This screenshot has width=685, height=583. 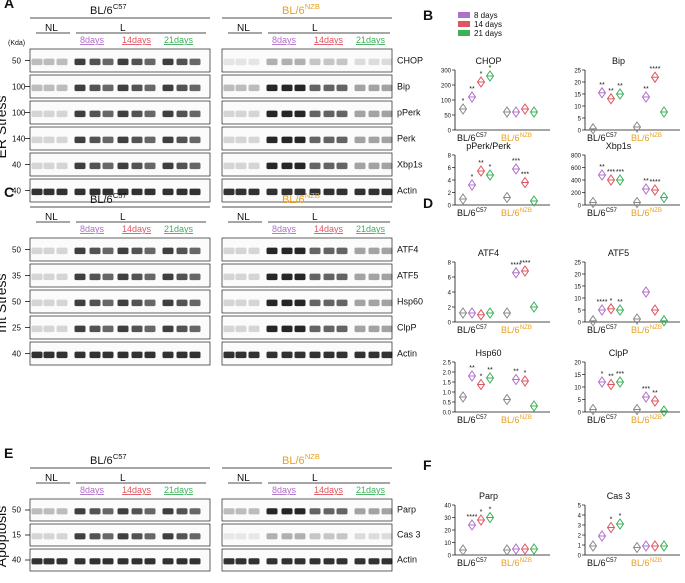 What do you see at coordinates (123, 28) in the screenshot?
I see `condition-l: L` at bounding box center [123, 28].